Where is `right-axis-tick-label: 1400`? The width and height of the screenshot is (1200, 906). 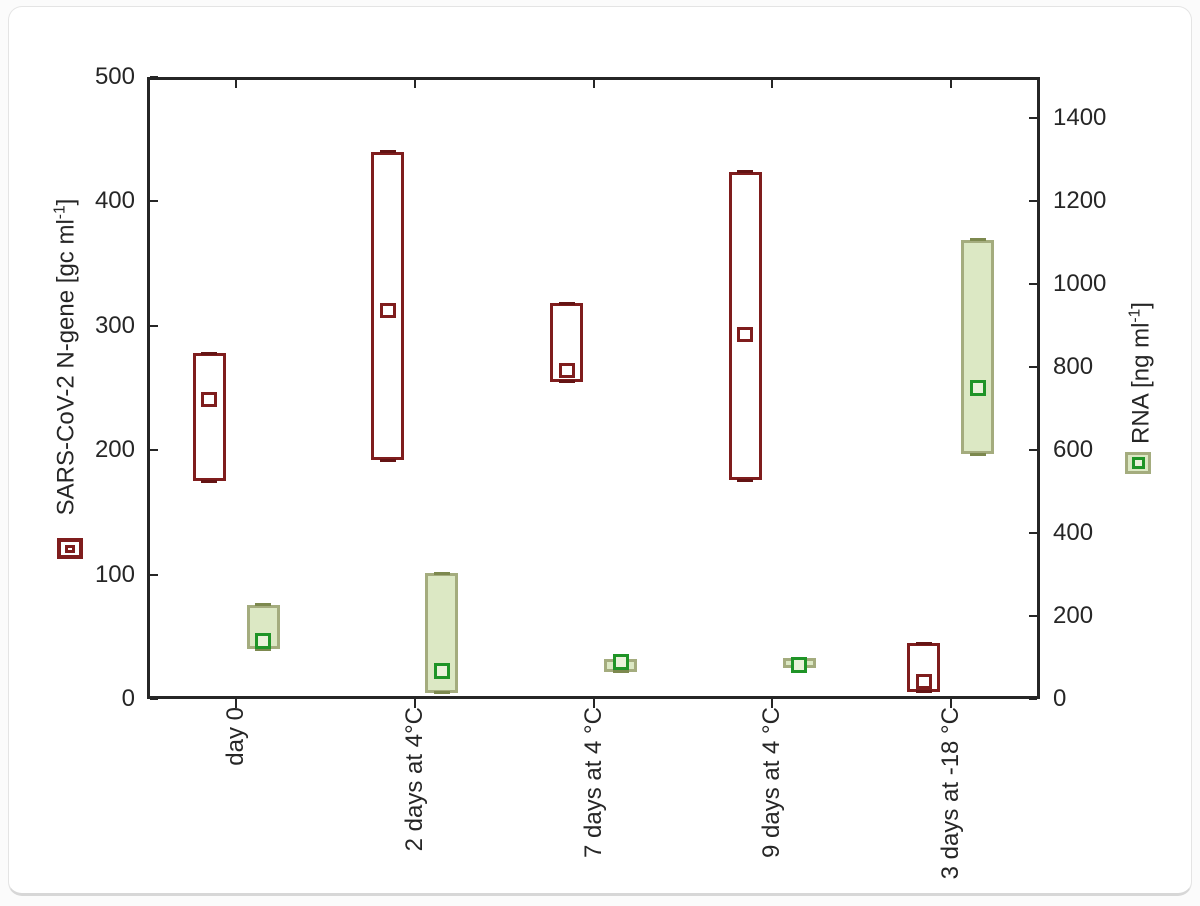
right-axis-tick-label: 1400 is located at coordinates (1080, 118).